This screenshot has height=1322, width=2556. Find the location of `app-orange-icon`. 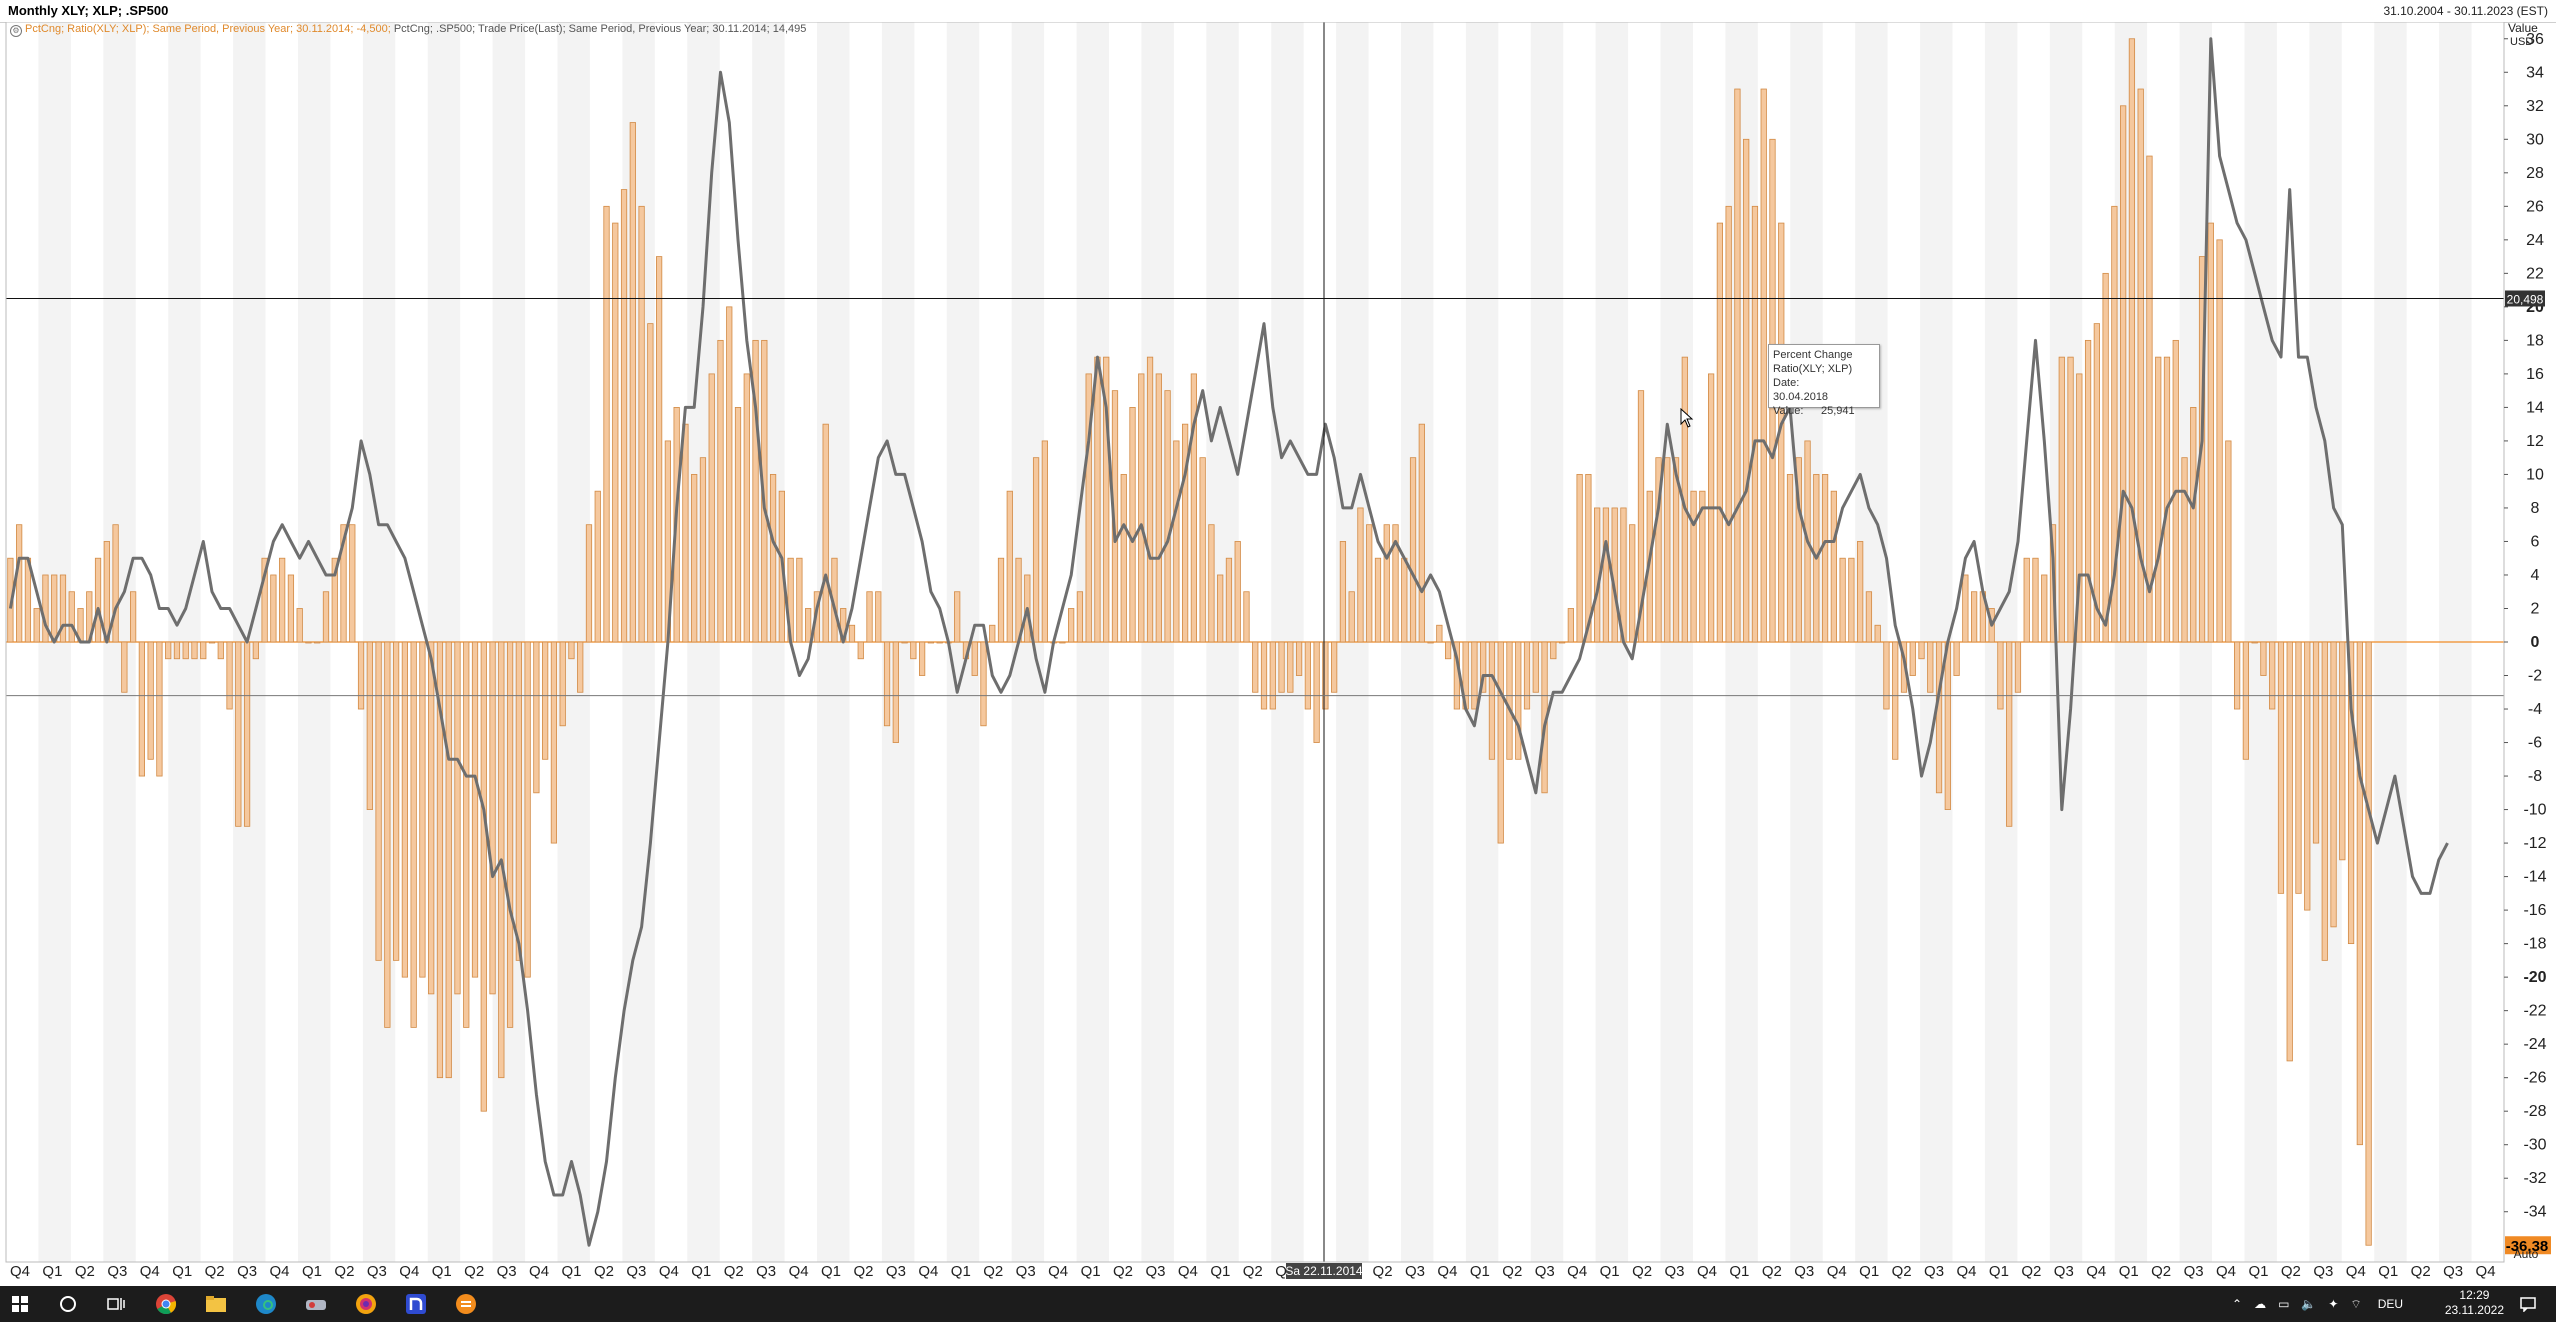

app-orange-icon is located at coordinates (466, 1304).